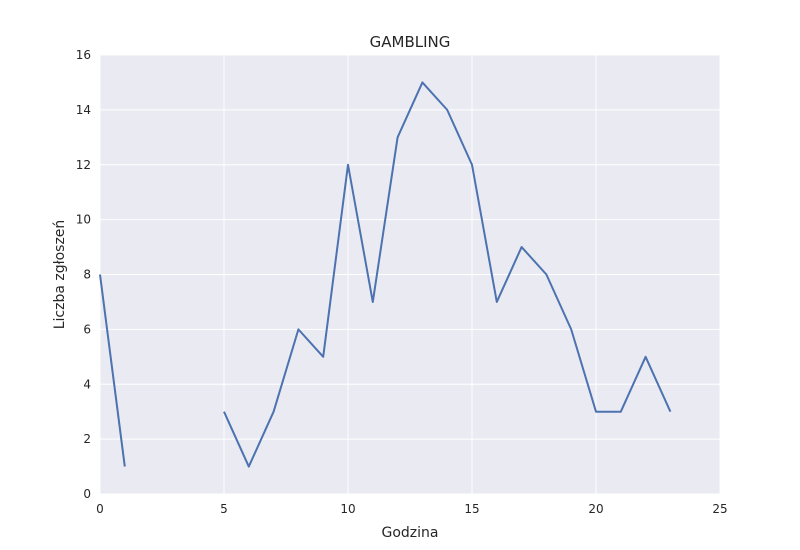  I want to click on y-tick-label: 0, so click(87, 494).